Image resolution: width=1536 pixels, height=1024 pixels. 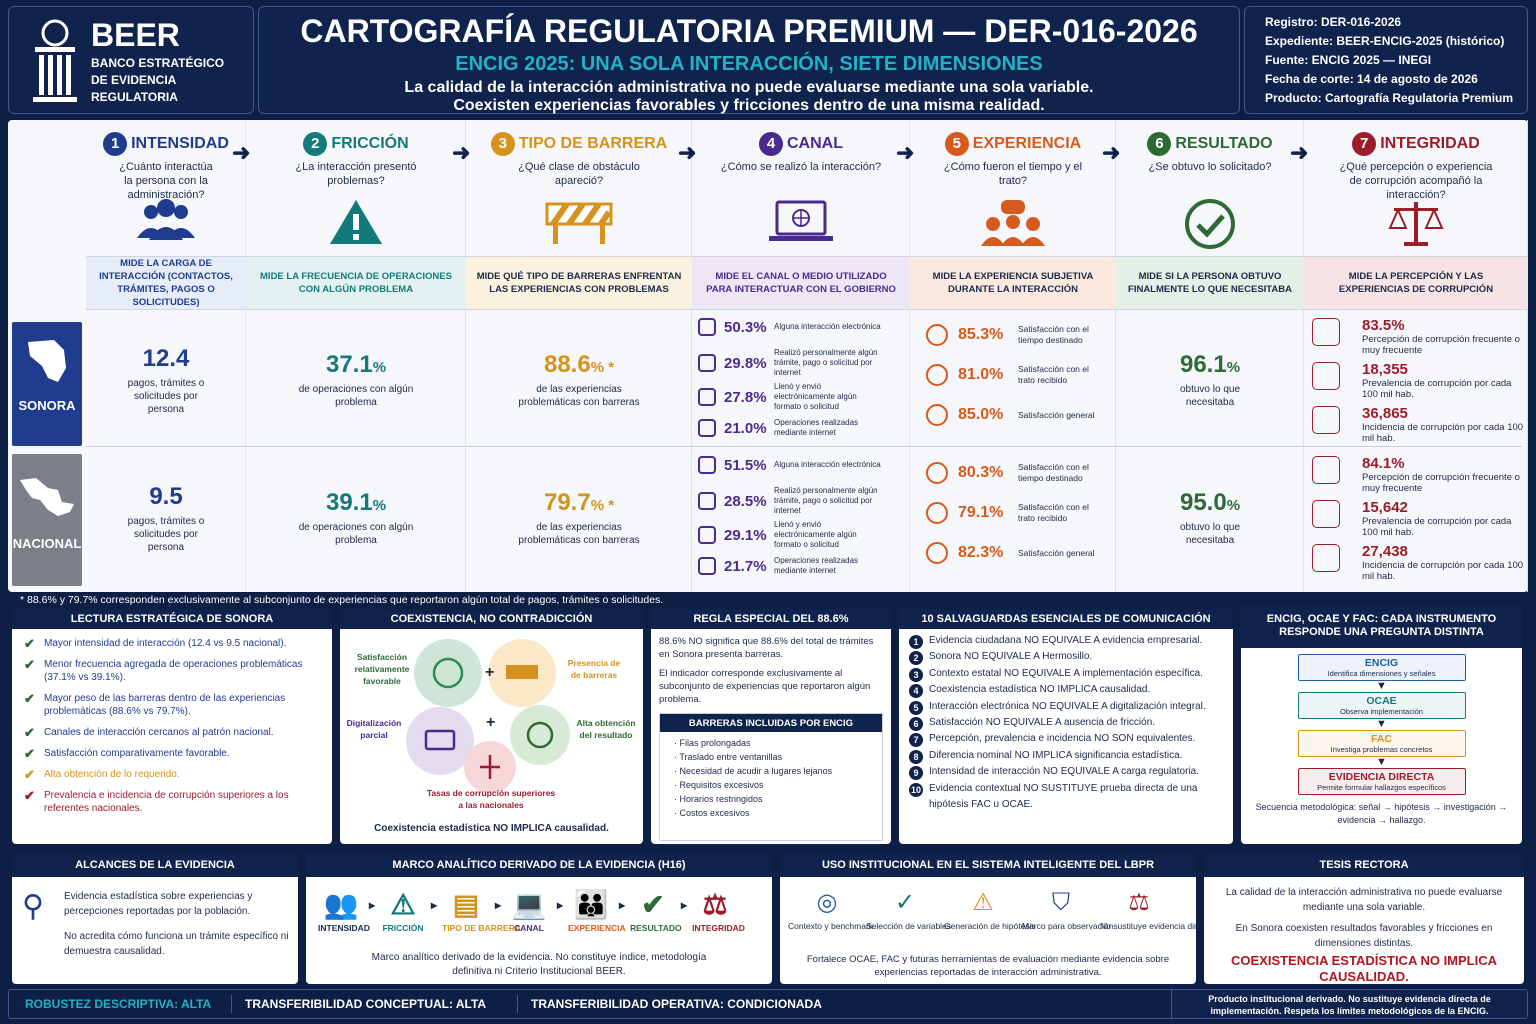 I want to click on canal-row: 51.5% Alguna interacción electrónica, so click(x=791, y=465).